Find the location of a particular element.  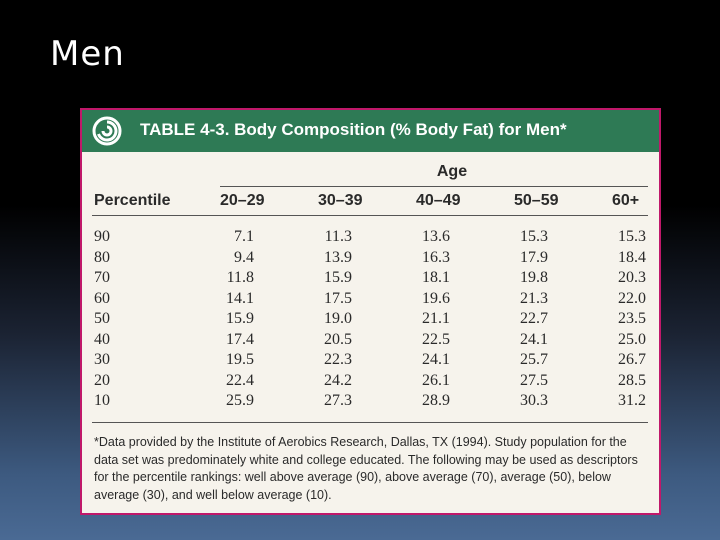

percentile-cell: 20 is located at coordinates (102, 380).